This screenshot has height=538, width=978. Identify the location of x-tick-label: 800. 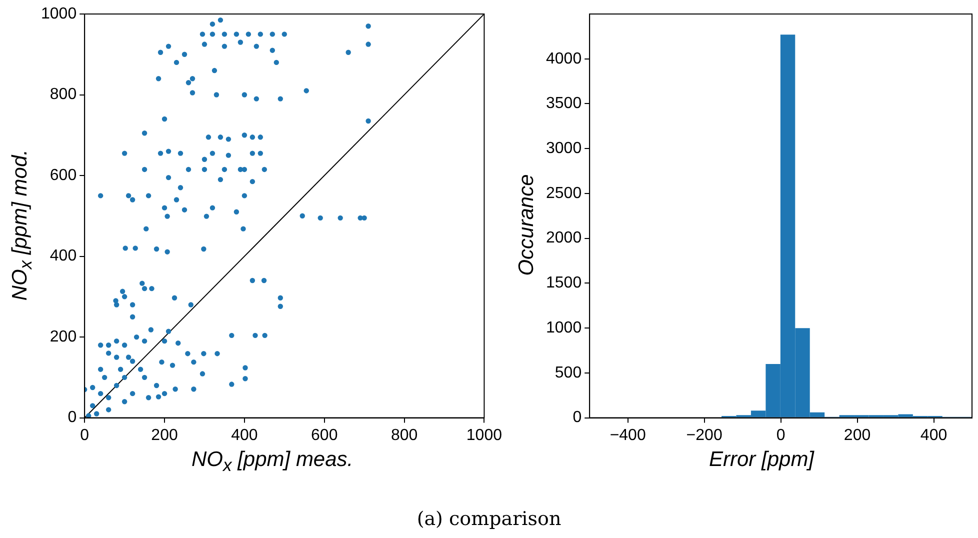
(404, 435).